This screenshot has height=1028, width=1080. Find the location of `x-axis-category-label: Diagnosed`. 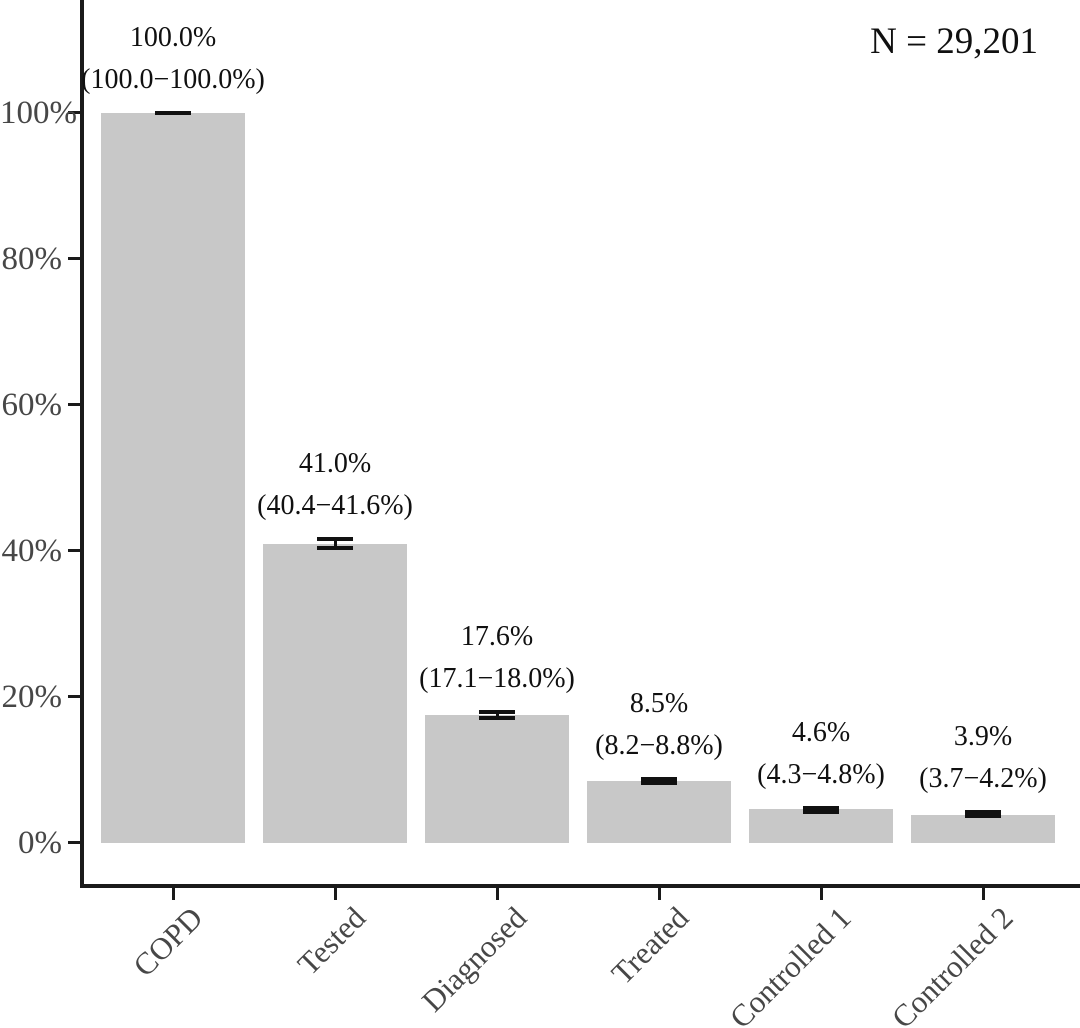

x-axis-category-label: Diagnosed is located at coordinates (474, 959).